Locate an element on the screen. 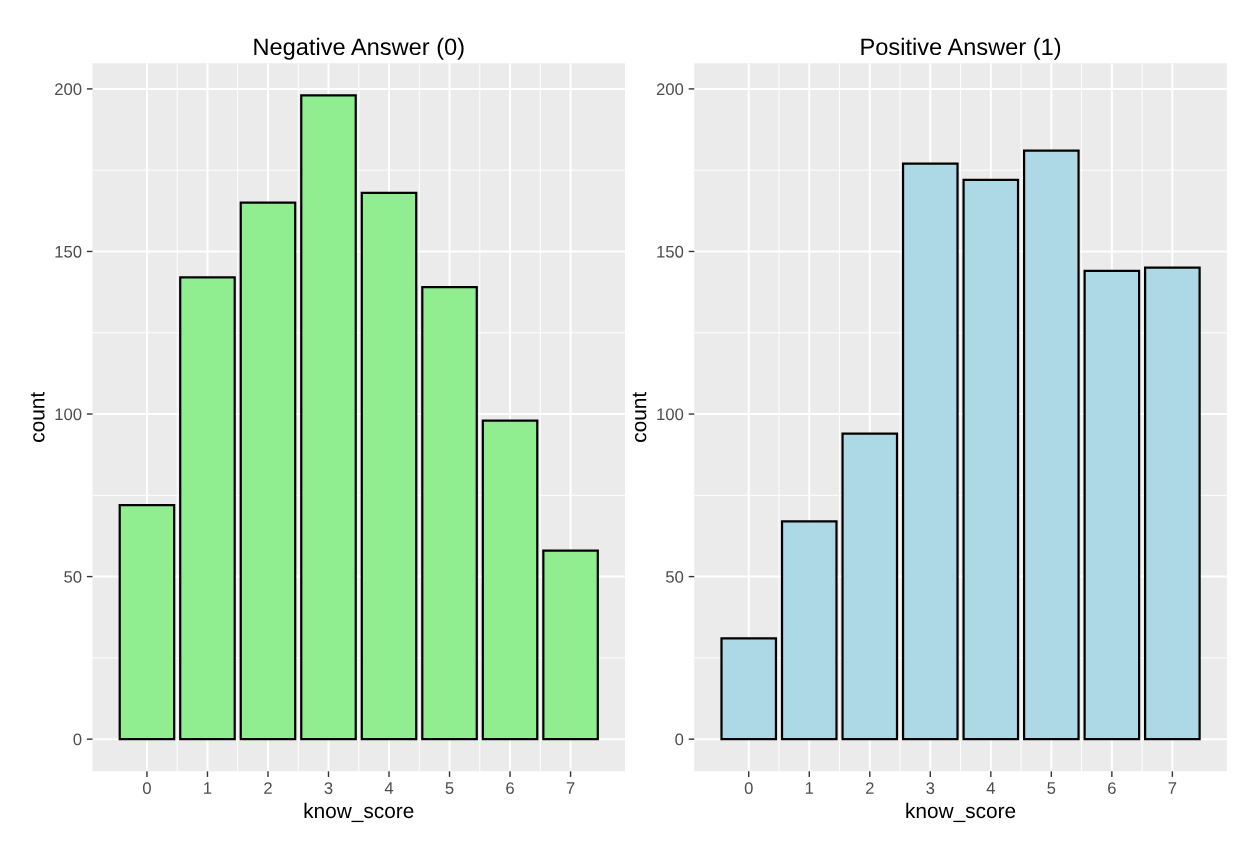 This screenshot has height=843, width=1233. chart-title: Positive Answer (1) is located at coordinates (961, 48).